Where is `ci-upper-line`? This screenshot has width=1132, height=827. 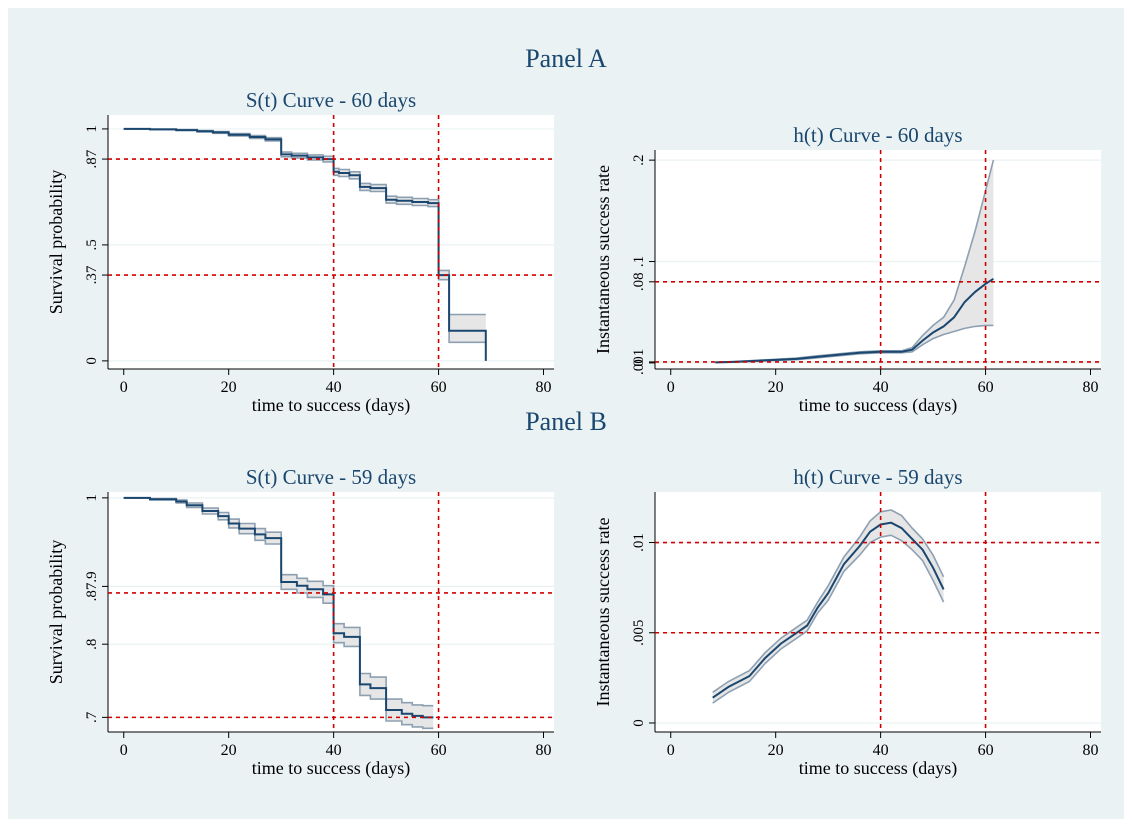
ci-upper-line is located at coordinates (828, 601).